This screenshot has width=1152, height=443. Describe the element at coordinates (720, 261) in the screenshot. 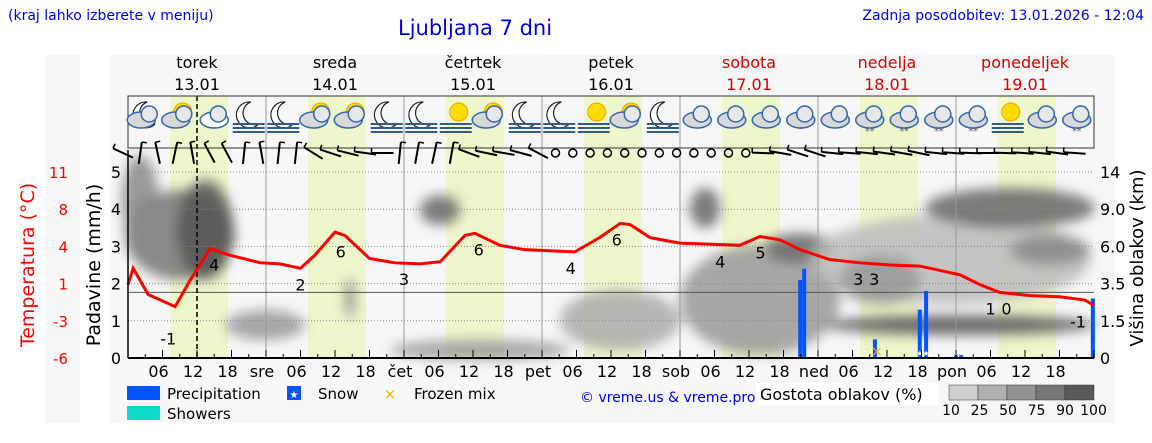

I see `temperature-label: 4` at that location.